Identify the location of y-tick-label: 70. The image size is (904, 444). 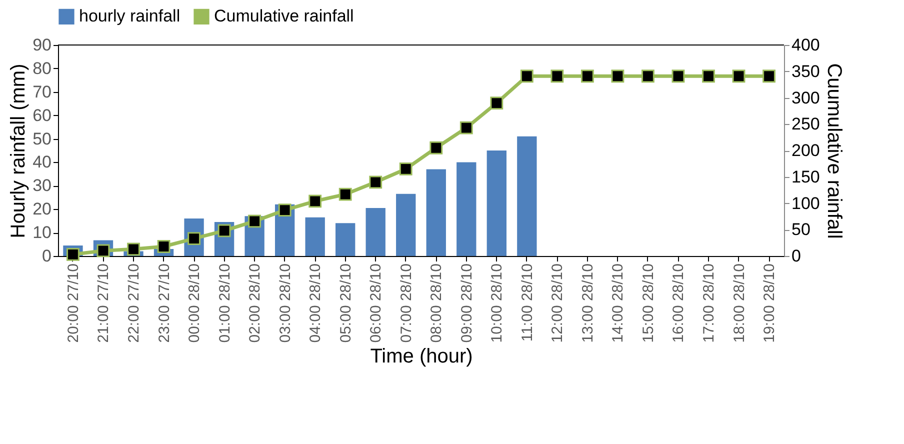
(42, 92).